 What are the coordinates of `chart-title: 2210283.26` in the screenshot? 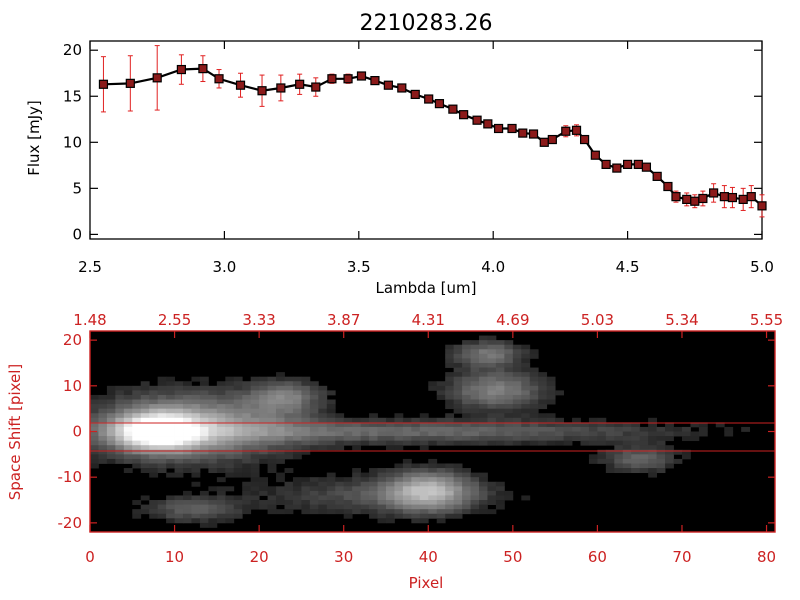 It's located at (426, 23).